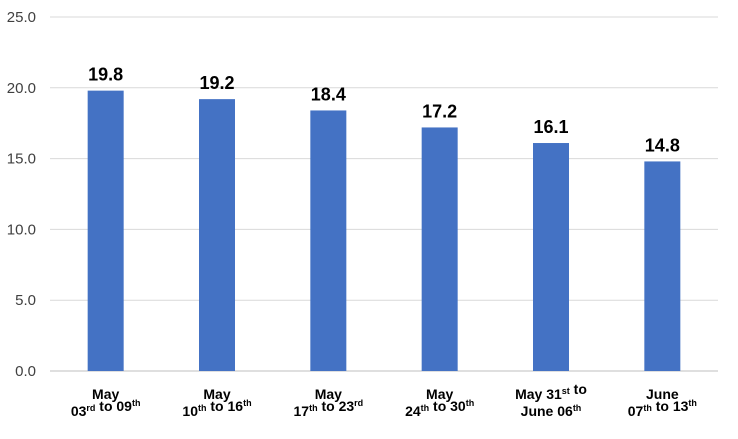 The width and height of the screenshot is (738, 439). I want to click on data-label: 19.2, so click(216, 83).